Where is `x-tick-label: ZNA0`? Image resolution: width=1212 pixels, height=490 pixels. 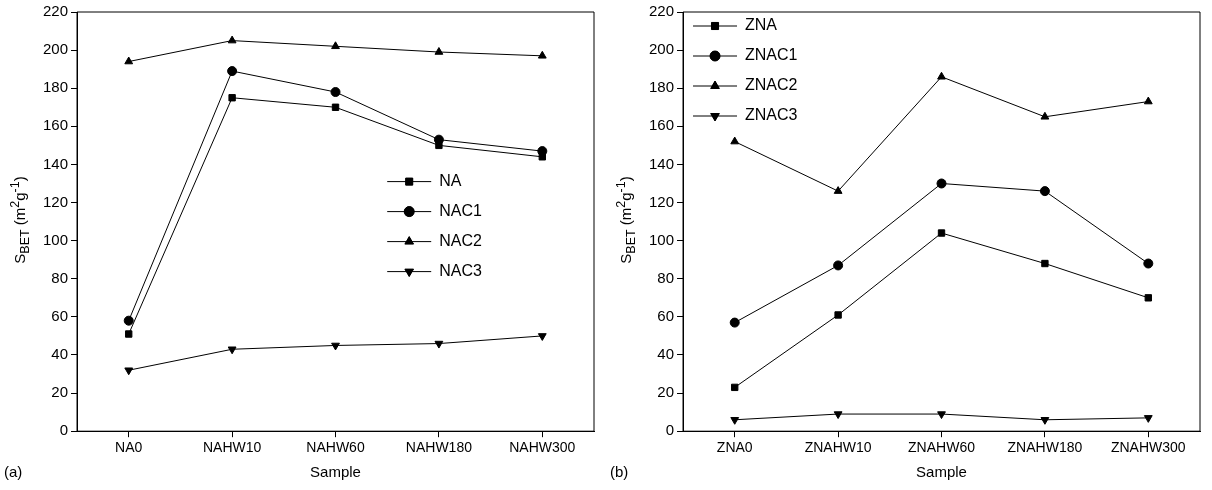 x-tick-label: ZNA0 is located at coordinates (734, 447).